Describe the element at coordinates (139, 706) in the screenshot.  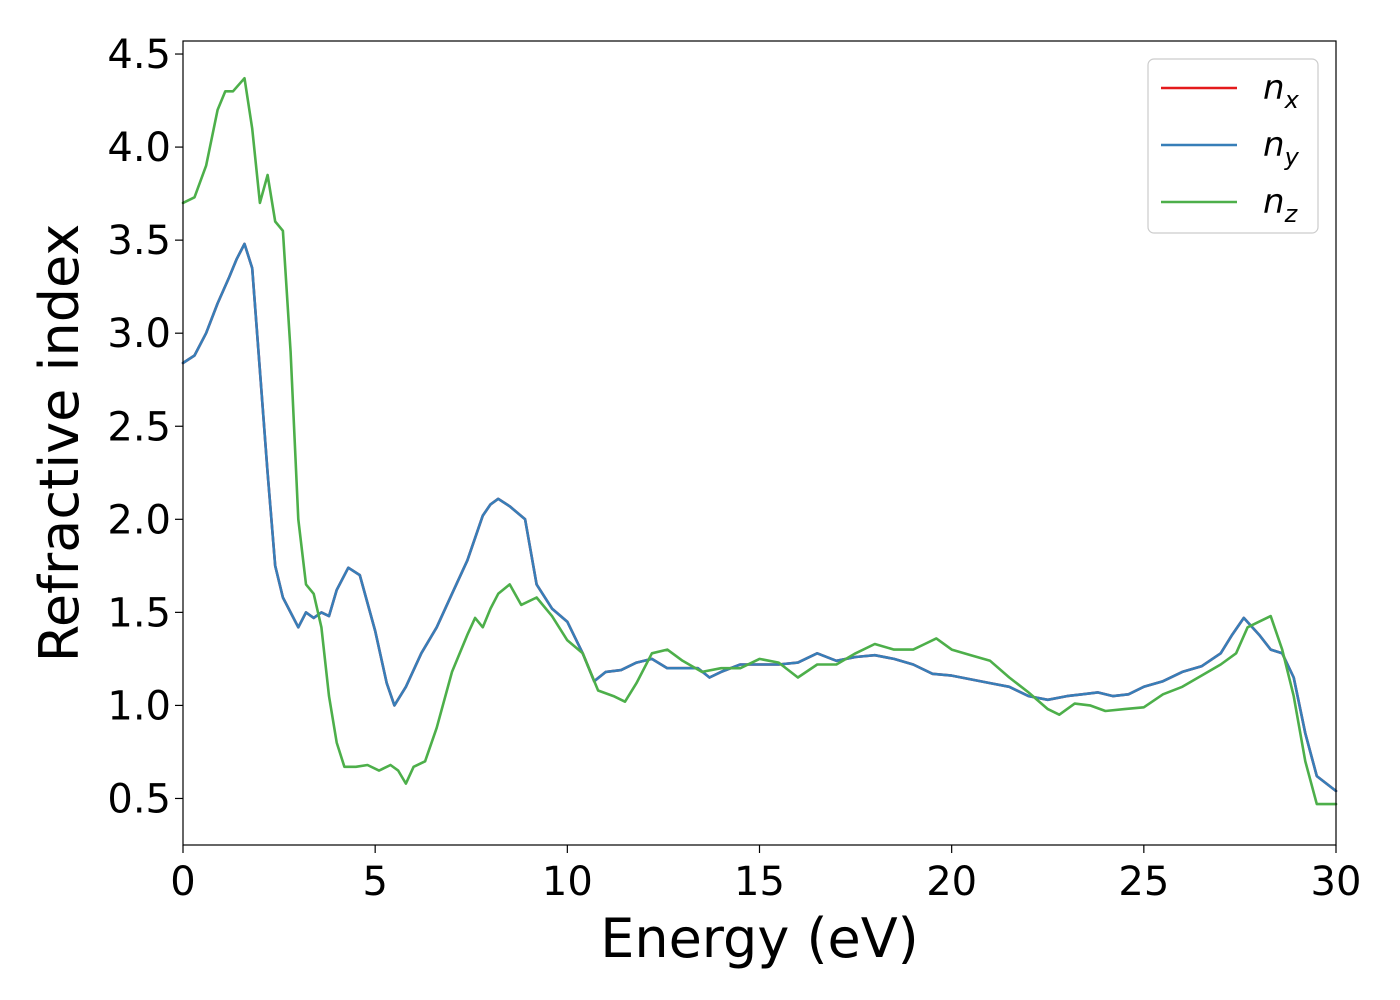
I see `y-tick-label: 1.0` at that location.